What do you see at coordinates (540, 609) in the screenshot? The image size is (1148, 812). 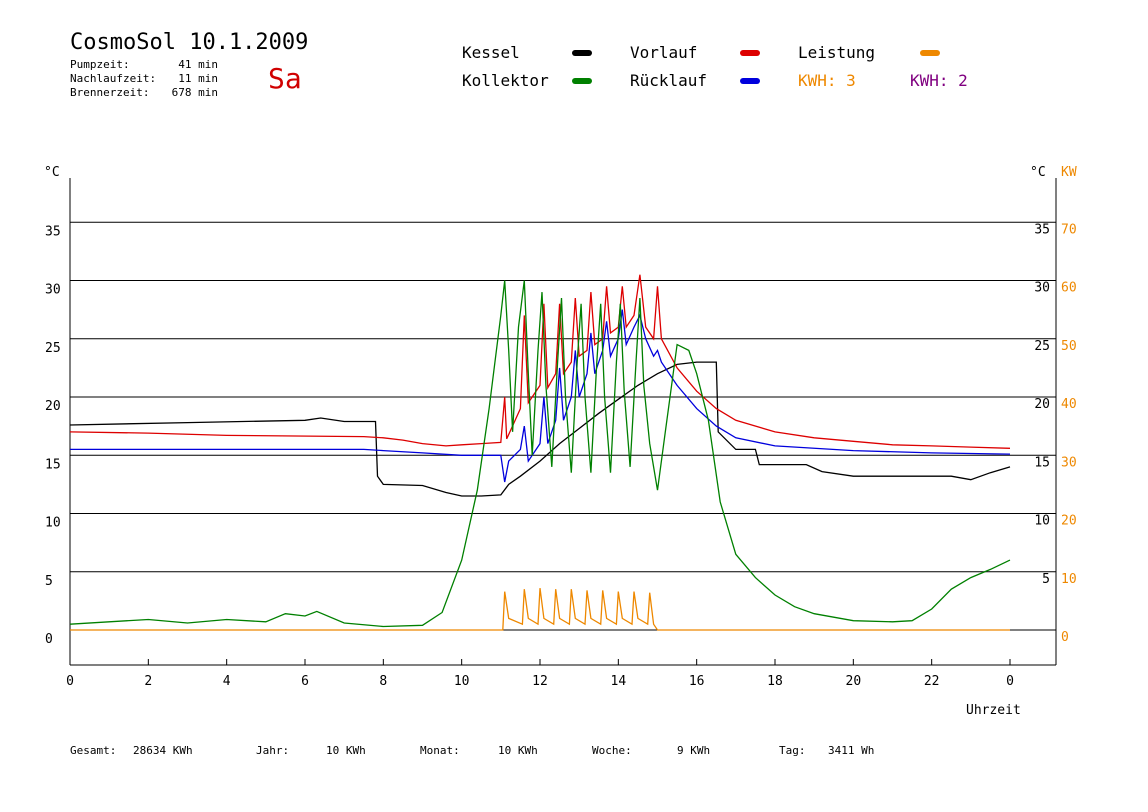 I see `series-line-leistung` at bounding box center [540, 609].